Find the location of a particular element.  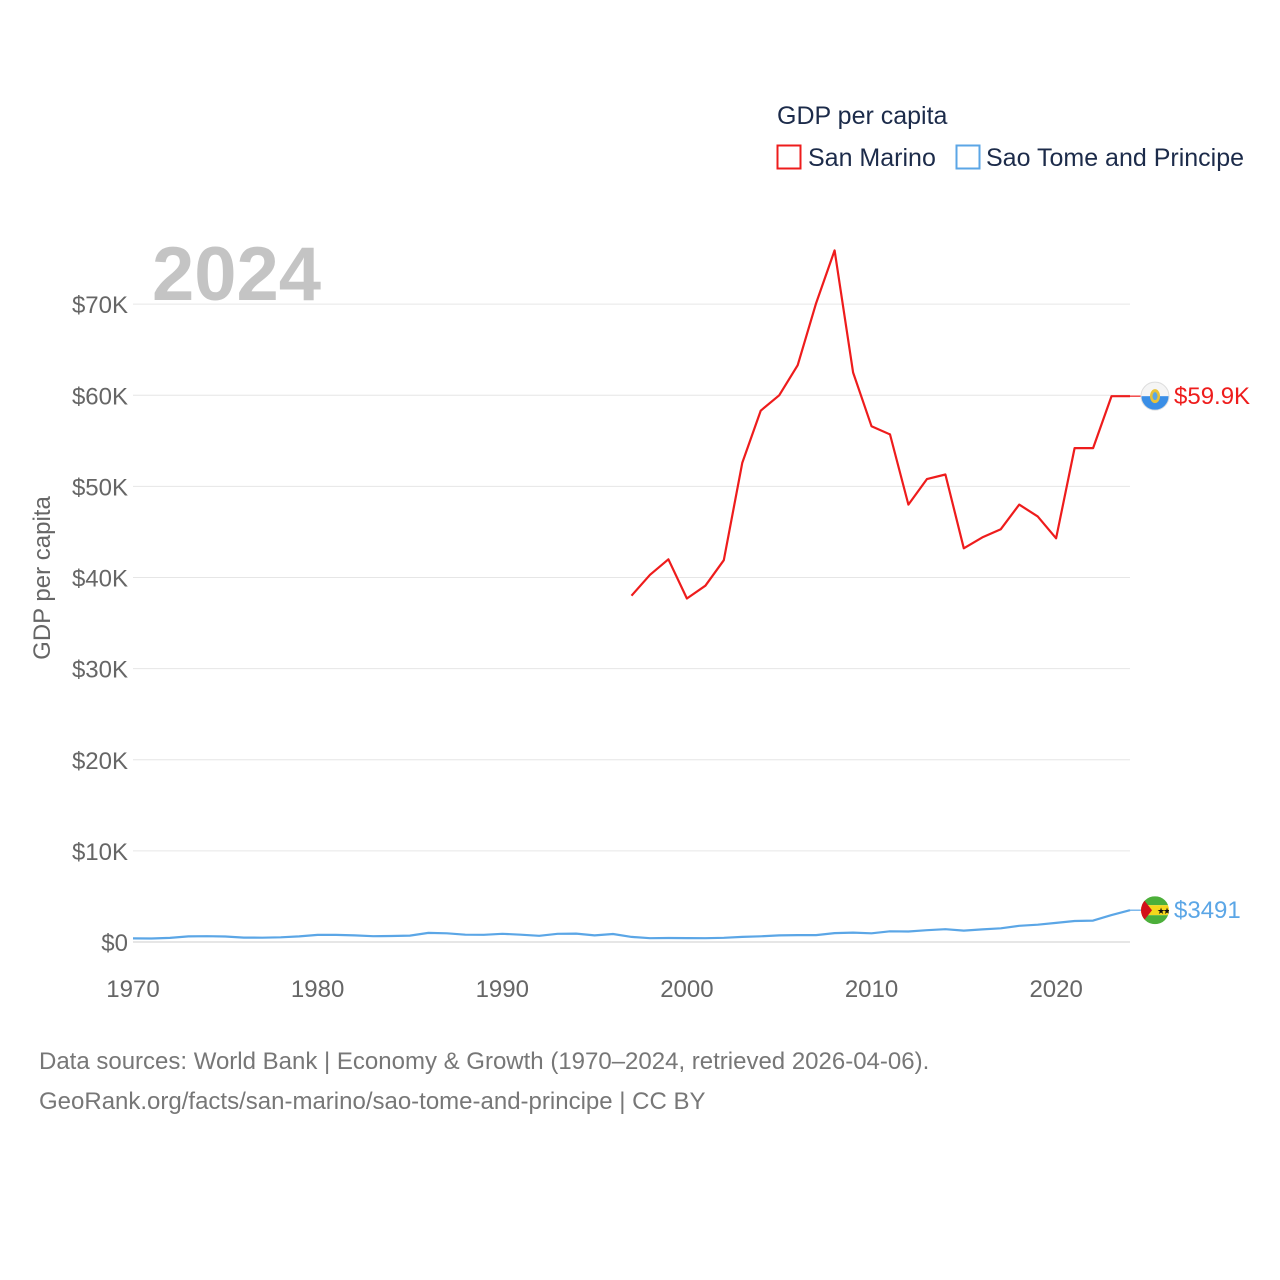

end-markers: ★ ★ $59.9K $3491 is located at coordinates (1195, 653).